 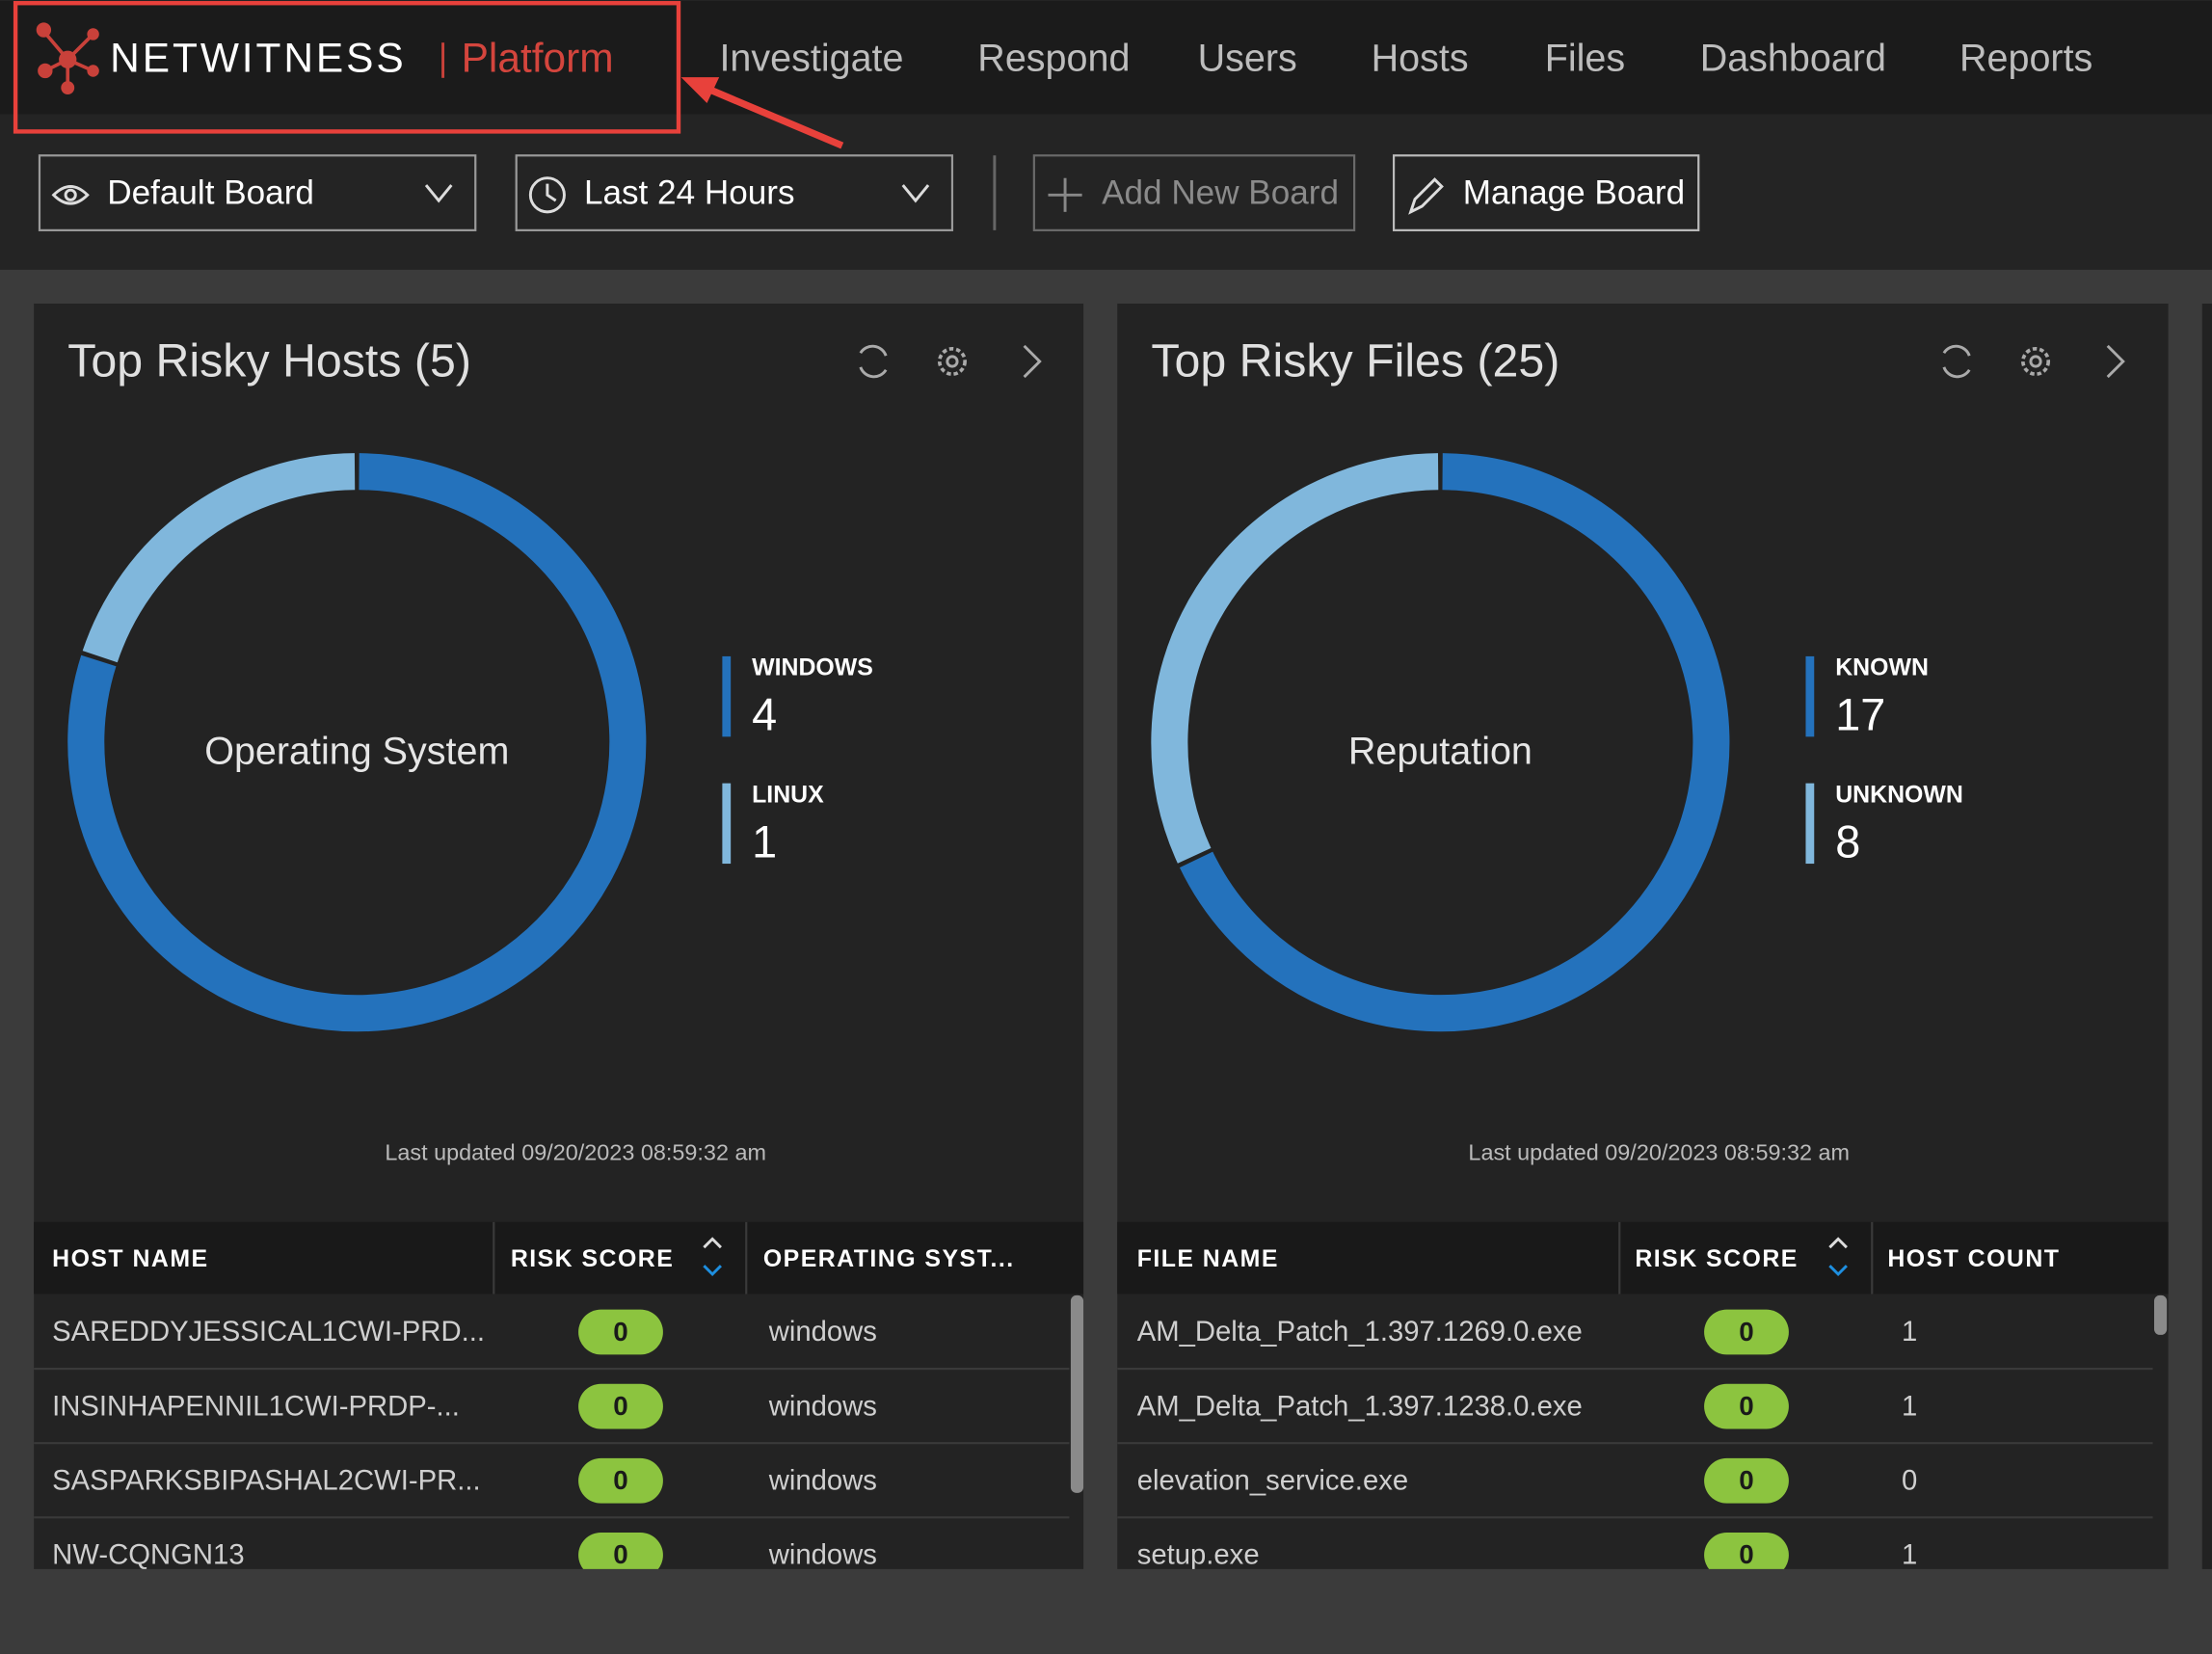 What do you see at coordinates (762, 113) in the screenshot?
I see `arrow` at bounding box center [762, 113].